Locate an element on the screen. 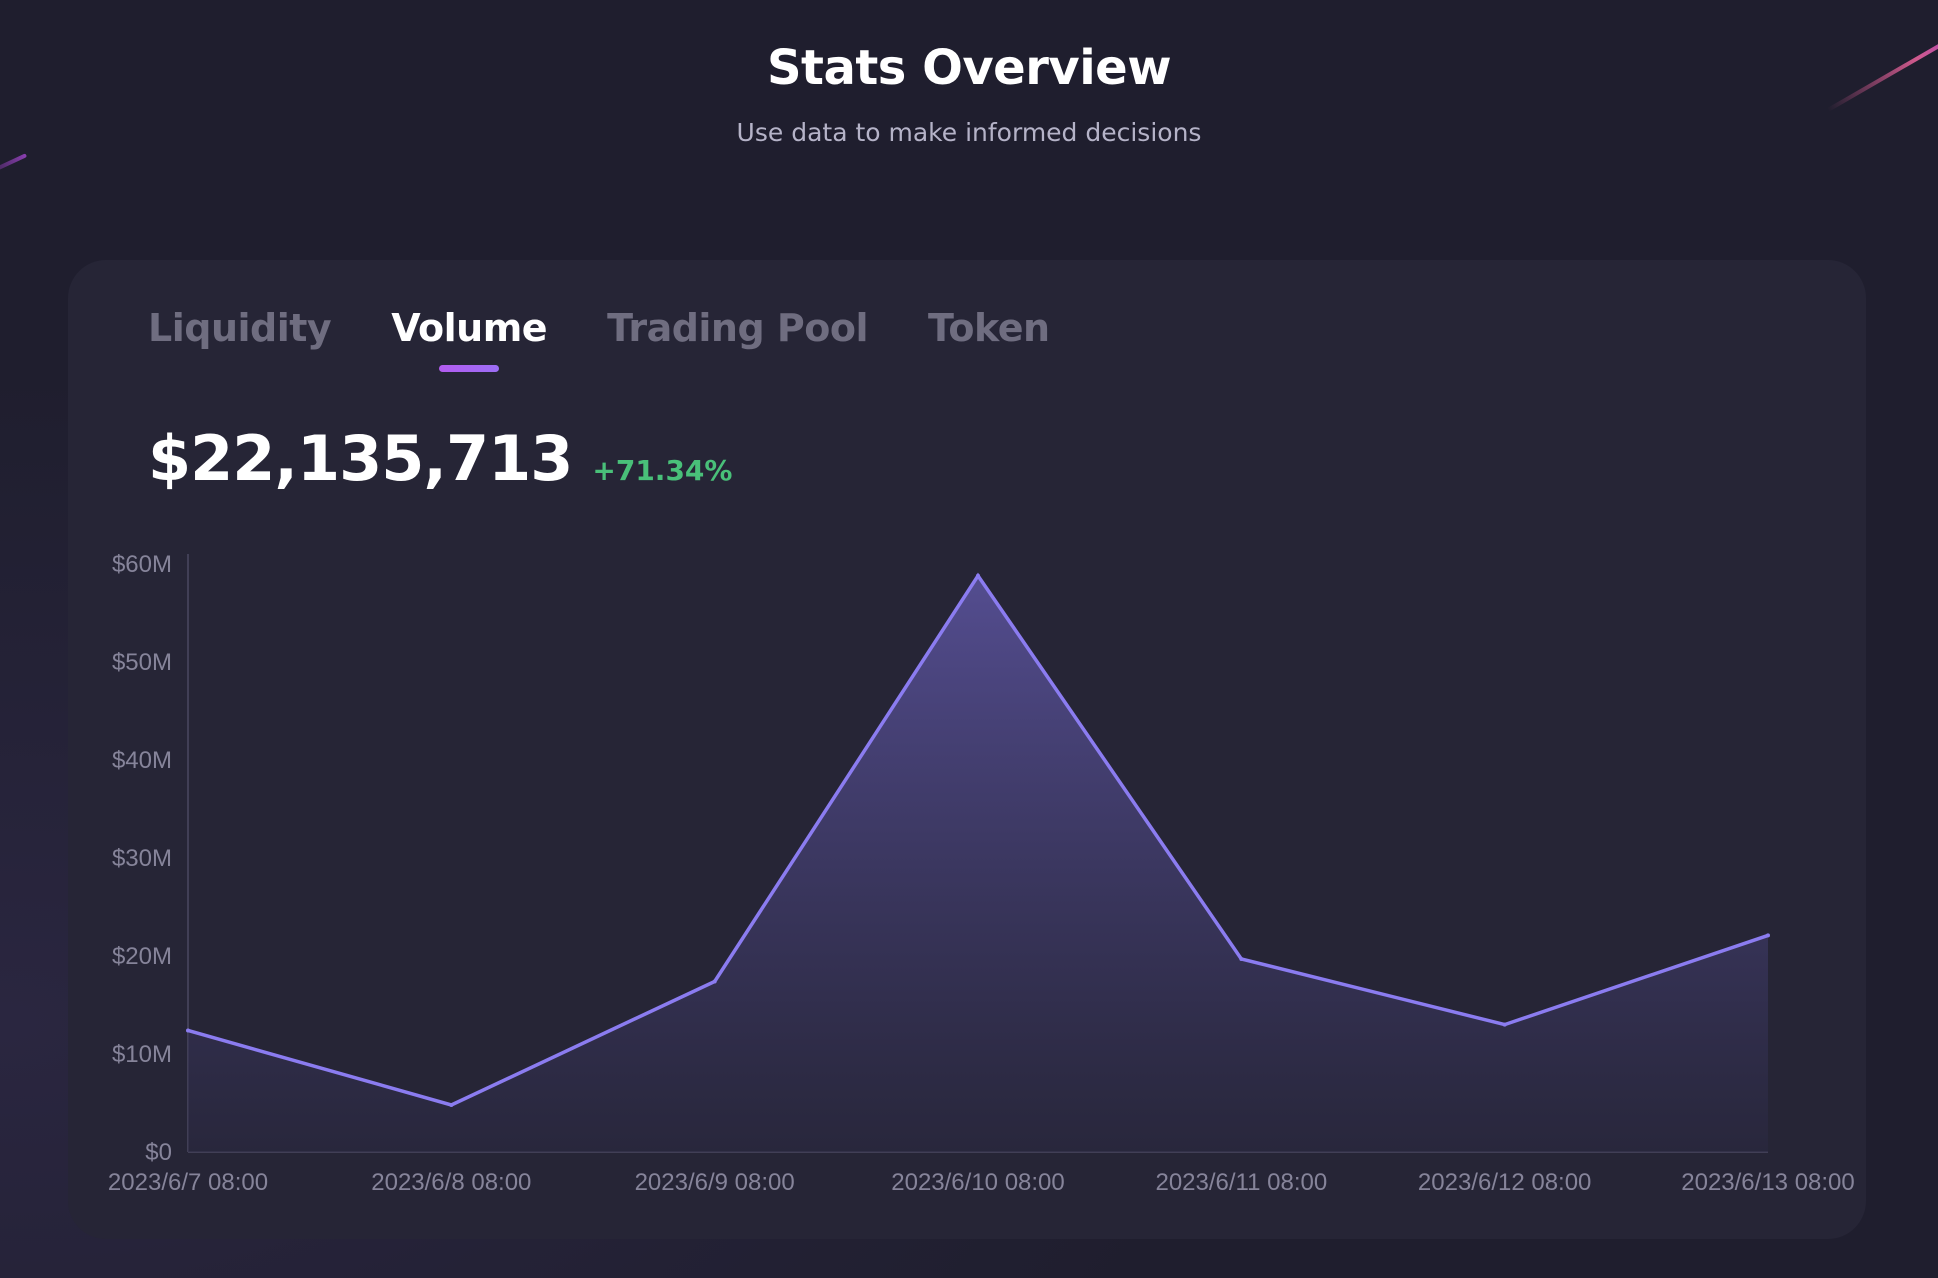  tab-liquidity: Liquidity is located at coordinates (240, 328).